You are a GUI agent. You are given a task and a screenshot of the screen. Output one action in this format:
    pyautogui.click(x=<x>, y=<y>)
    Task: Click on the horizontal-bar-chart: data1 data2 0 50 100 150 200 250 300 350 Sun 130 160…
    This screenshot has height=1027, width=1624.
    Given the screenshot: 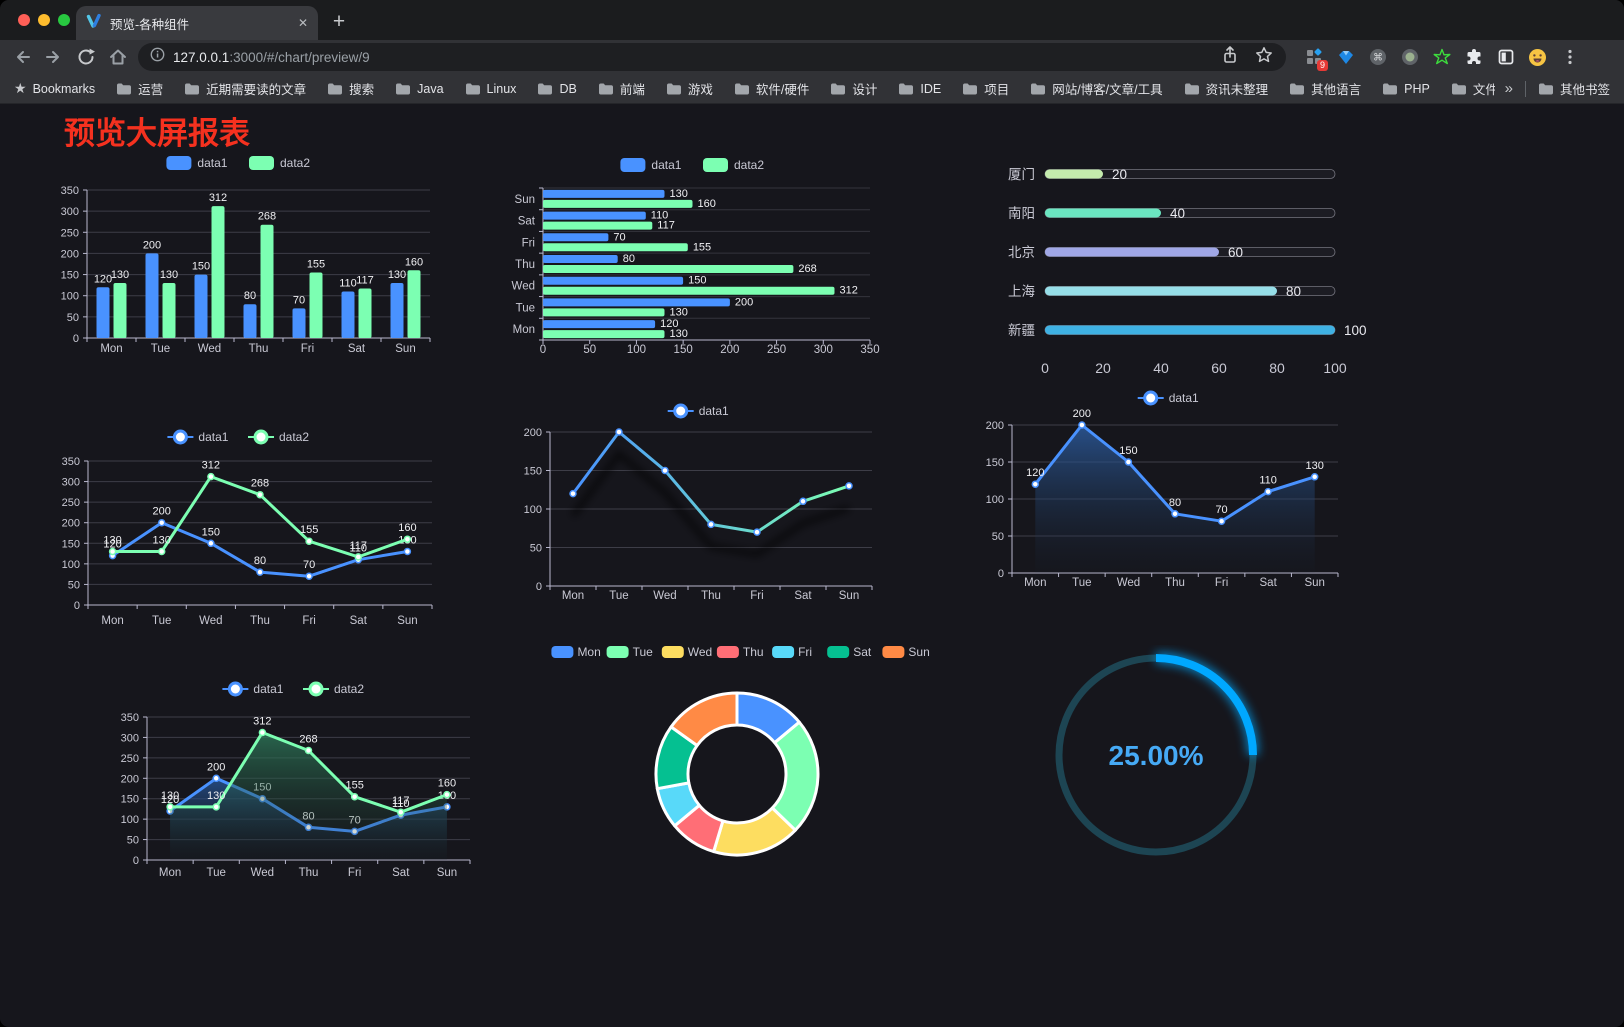 What is the action you would take?
    pyautogui.click(x=694, y=256)
    